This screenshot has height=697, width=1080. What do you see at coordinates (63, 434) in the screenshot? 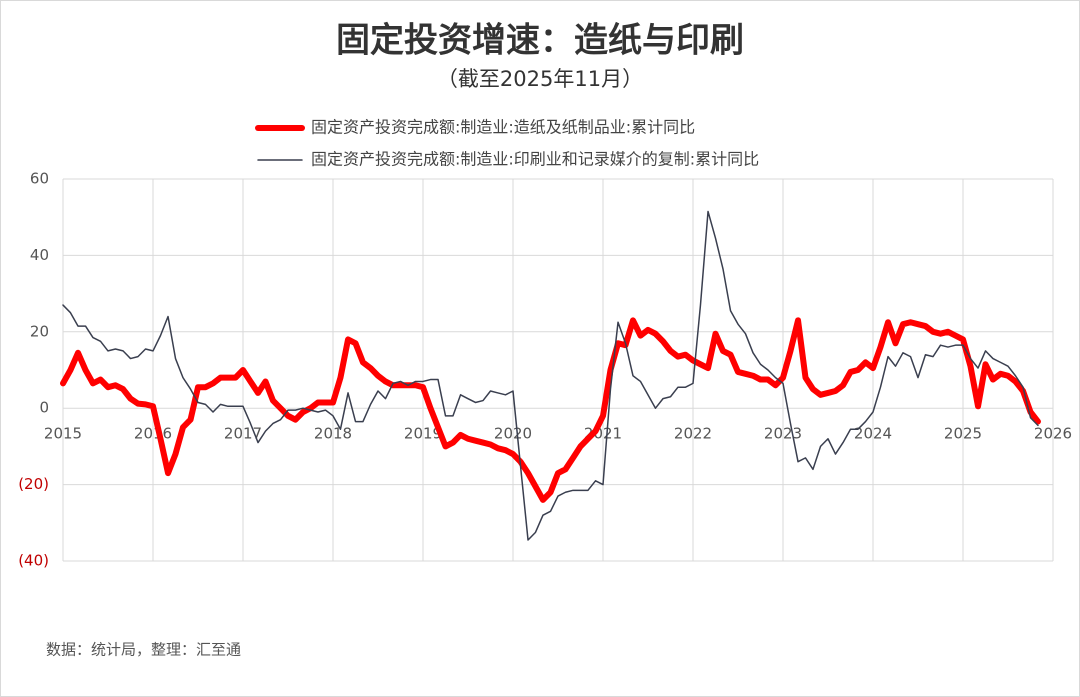
I see `x-tick-label: 2015` at bounding box center [63, 434].